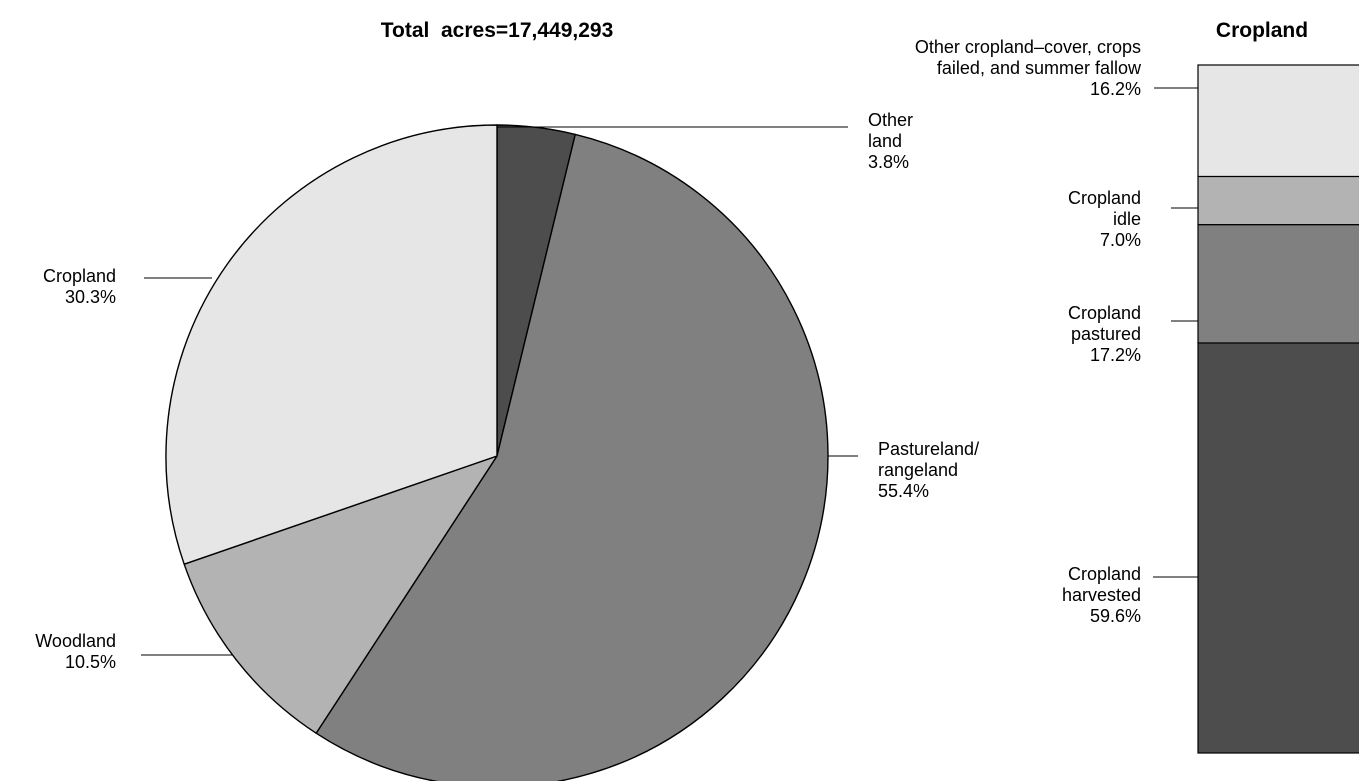 The image size is (1359, 781). Describe the element at coordinates (1106, 334) in the screenshot. I see `bar-category-label-cropland-pastured: pastured` at that location.